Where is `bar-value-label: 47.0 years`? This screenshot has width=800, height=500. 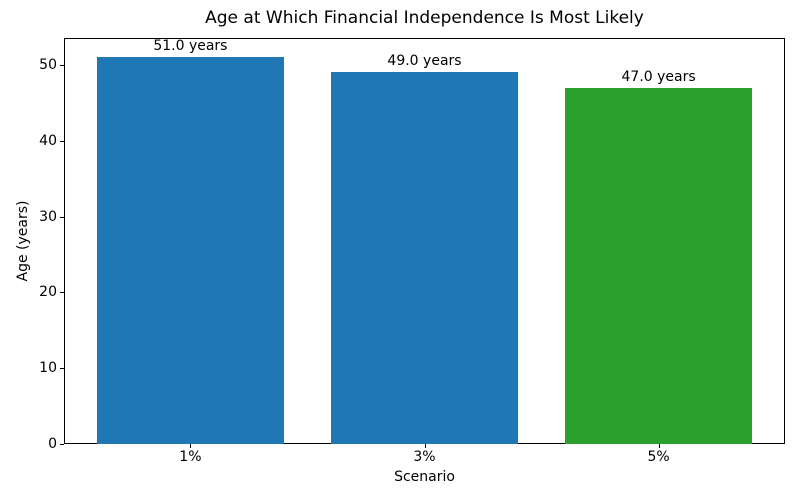 bar-value-label: 47.0 years is located at coordinates (658, 76).